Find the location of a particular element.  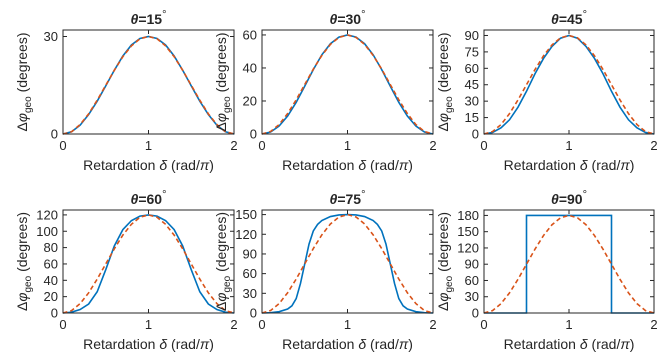

y-tick-label: 15 is located at coordinates (472, 117).